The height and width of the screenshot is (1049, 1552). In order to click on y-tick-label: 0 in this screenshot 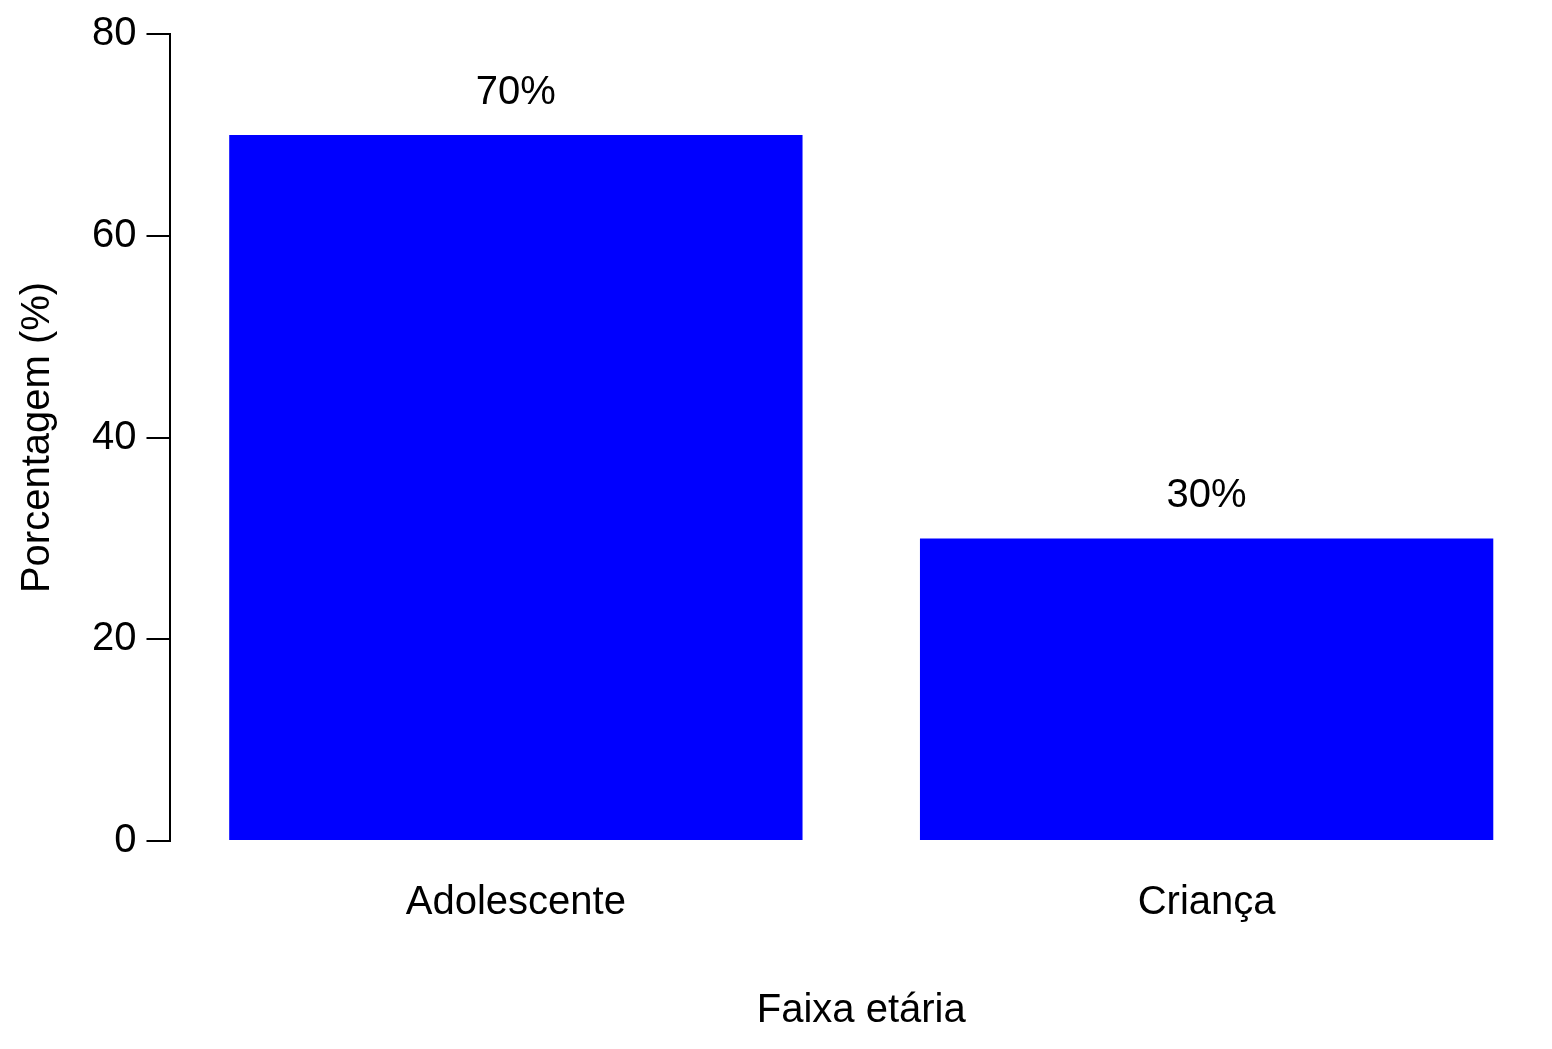, I will do `click(125, 838)`.